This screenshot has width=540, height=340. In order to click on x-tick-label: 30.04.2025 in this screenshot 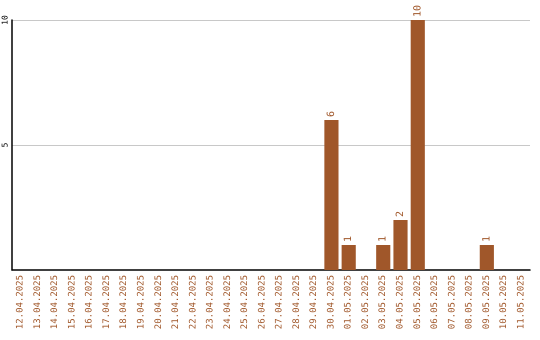, I will do `click(331, 302)`.